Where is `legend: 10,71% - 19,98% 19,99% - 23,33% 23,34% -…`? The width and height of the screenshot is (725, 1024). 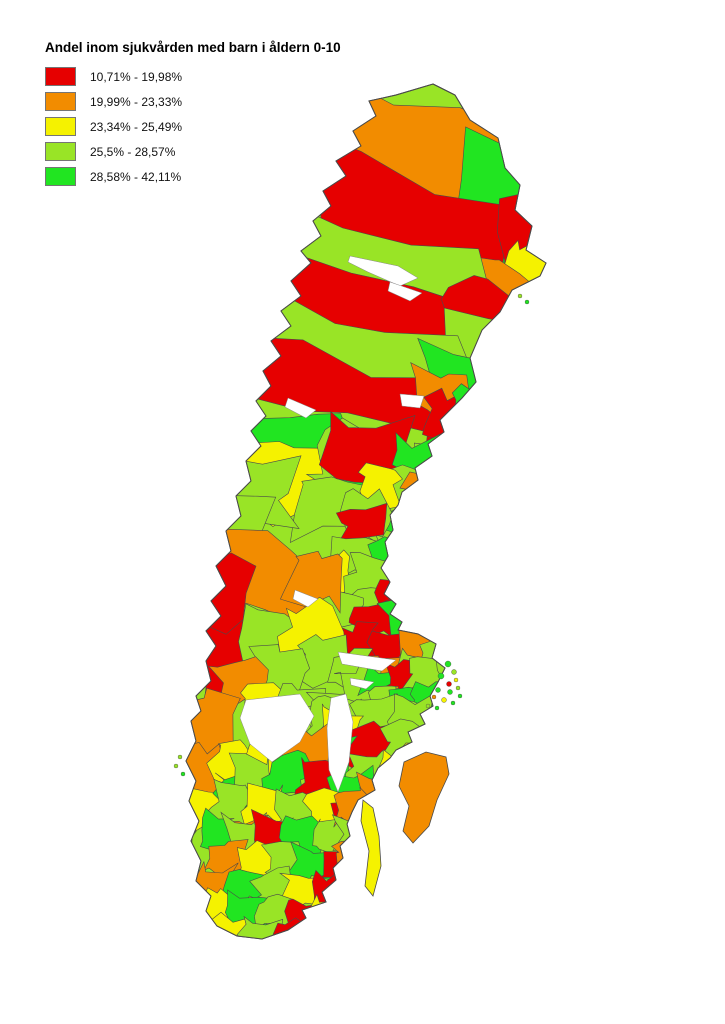
legend: 10,71% - 19,98% 19,99% - 23,33% 23,34% -… is located at coordinates (113, 126).